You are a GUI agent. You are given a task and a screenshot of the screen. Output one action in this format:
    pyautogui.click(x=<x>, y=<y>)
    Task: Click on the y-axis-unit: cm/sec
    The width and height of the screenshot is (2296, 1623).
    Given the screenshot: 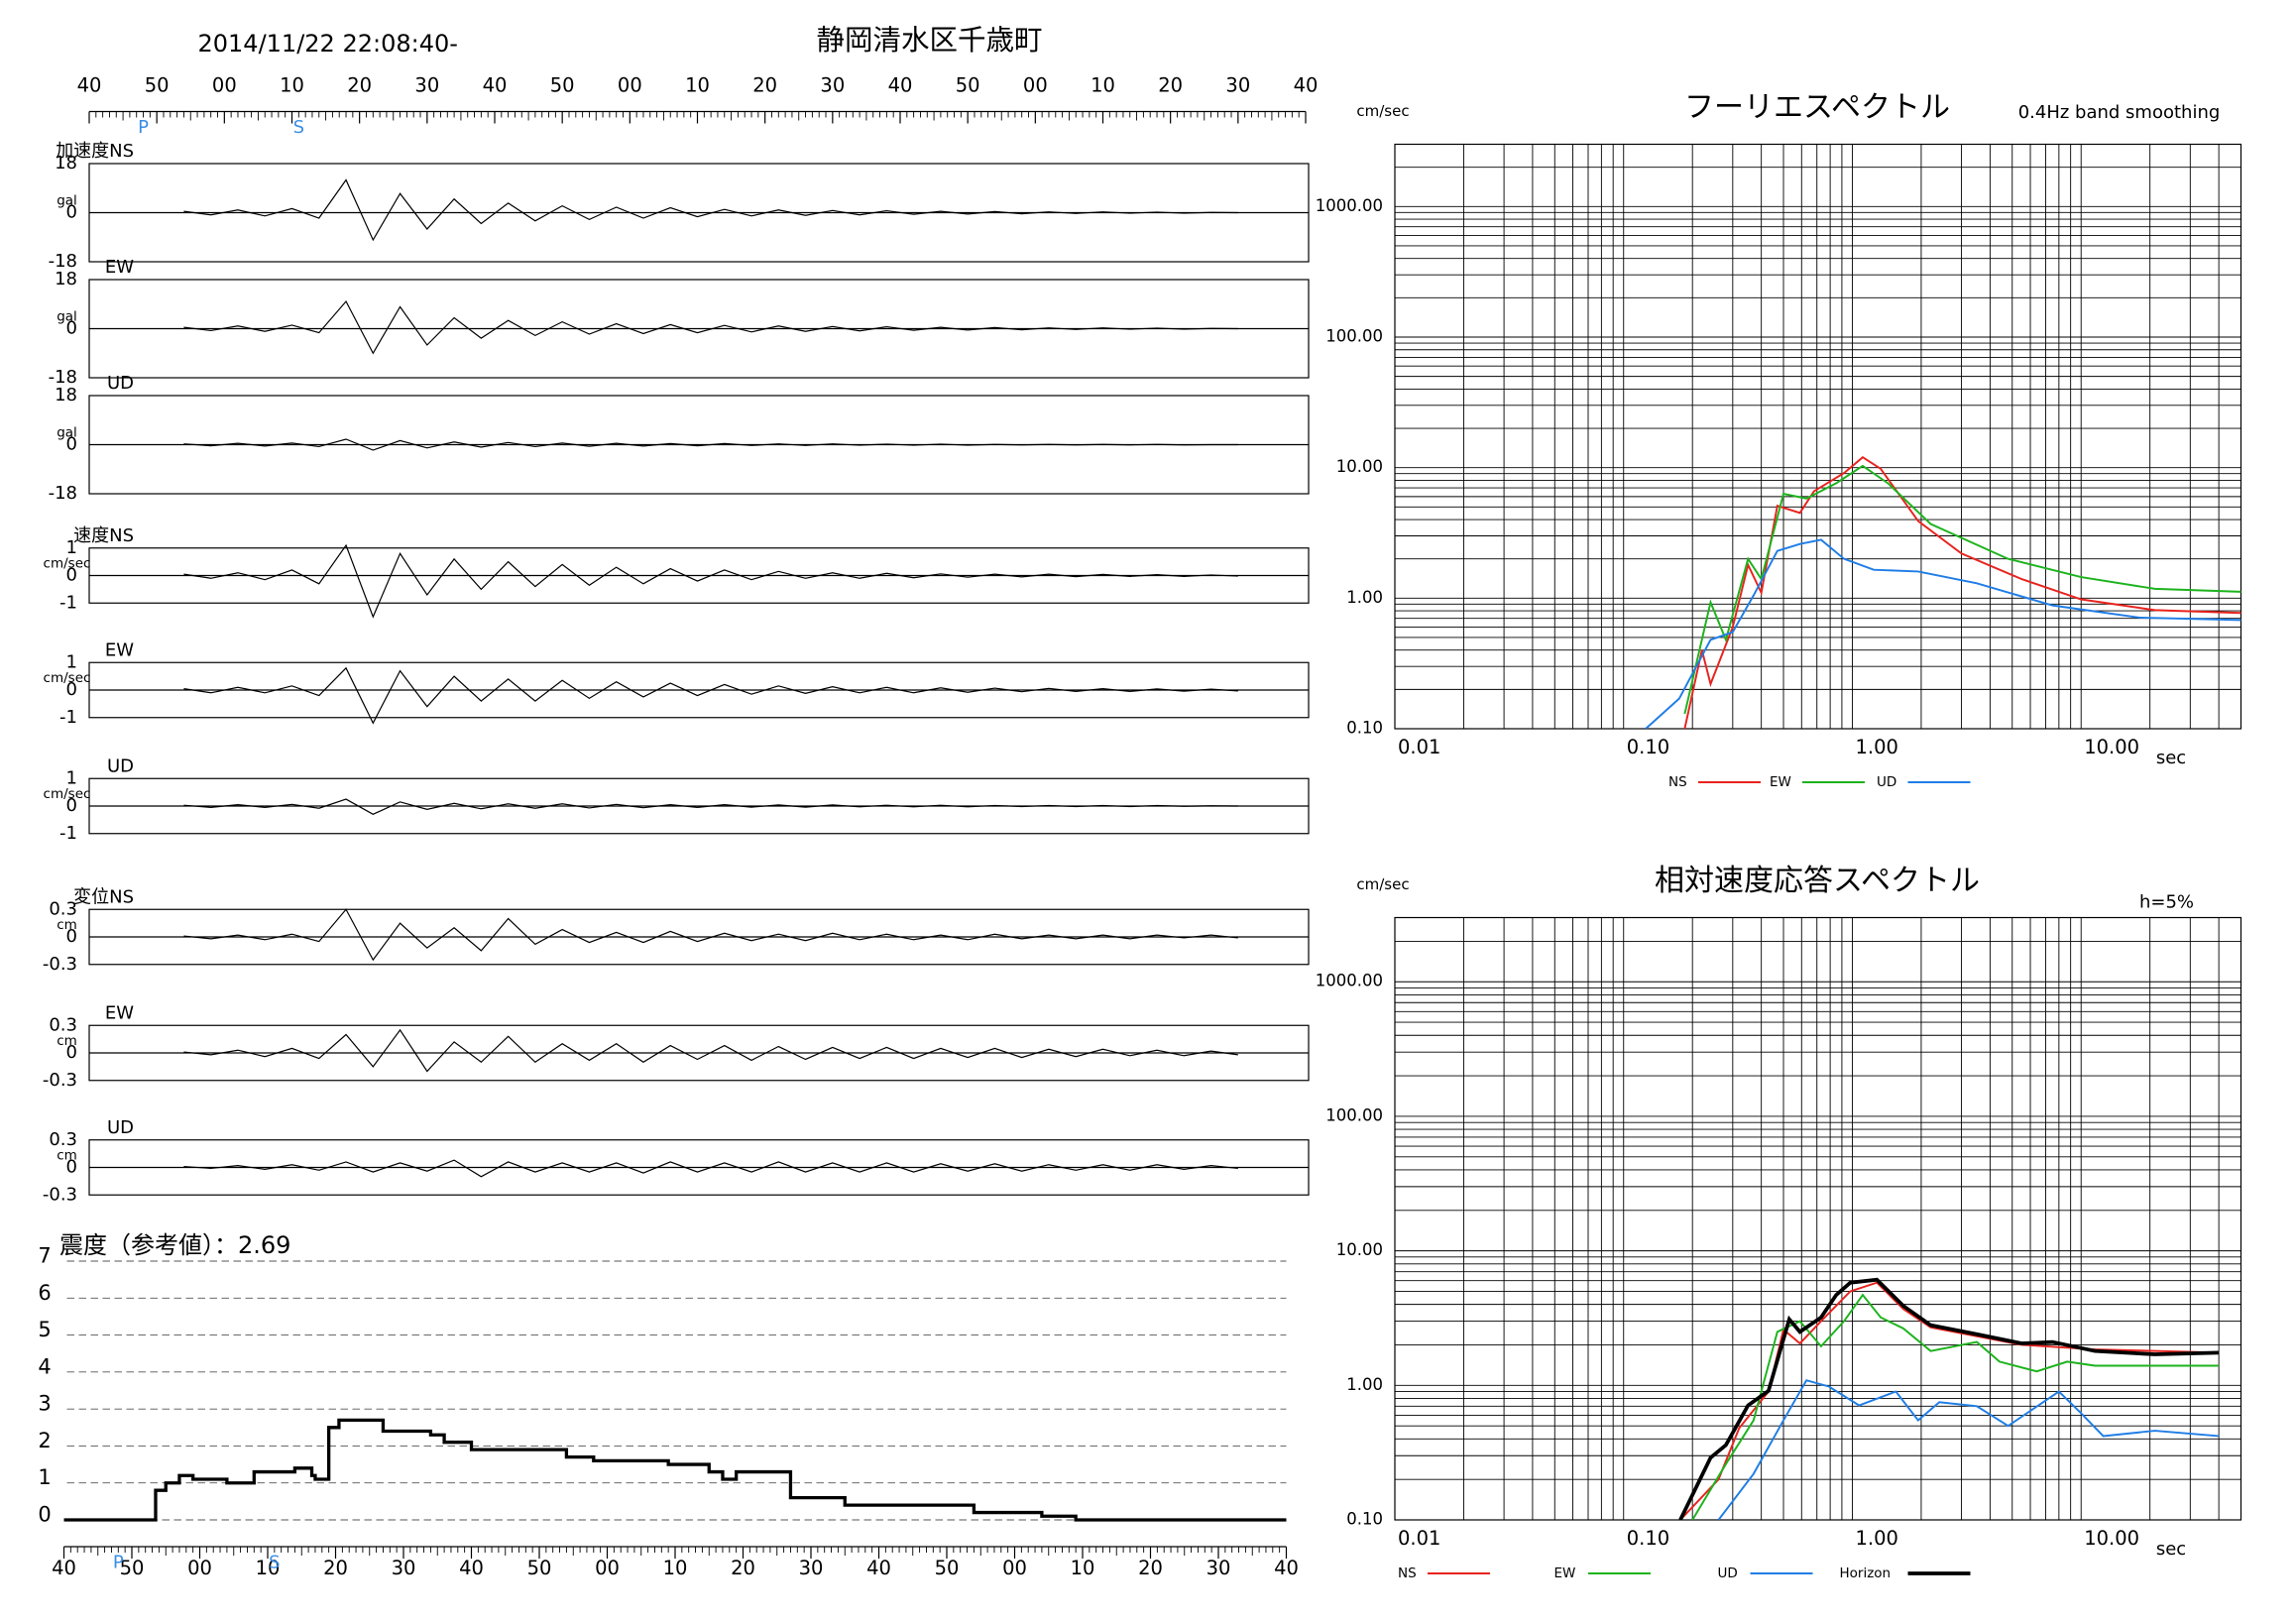 What is the action you would take?
    pyautogui.click(x=1382, y=111)
    